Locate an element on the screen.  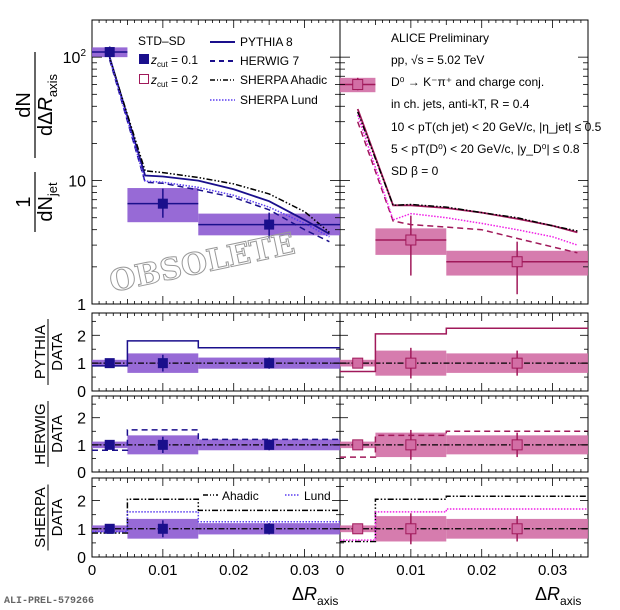
annotation-title: ALICE Preliminary is located at coordinates (440, 38).